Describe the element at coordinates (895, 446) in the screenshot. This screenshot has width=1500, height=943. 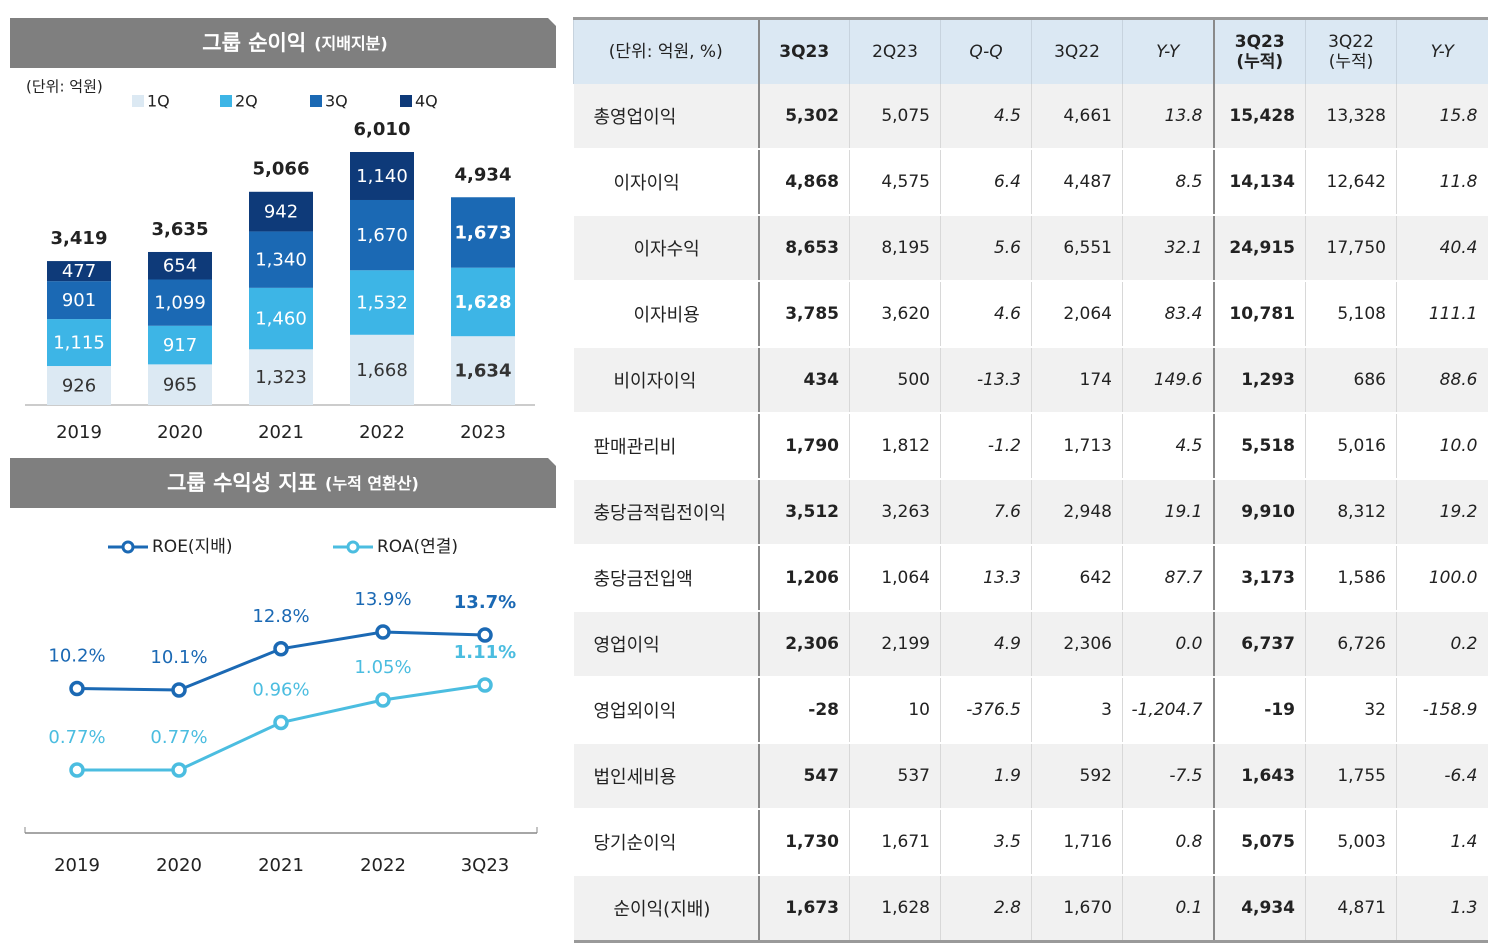
I see `table-cell: 1,812` at that location.